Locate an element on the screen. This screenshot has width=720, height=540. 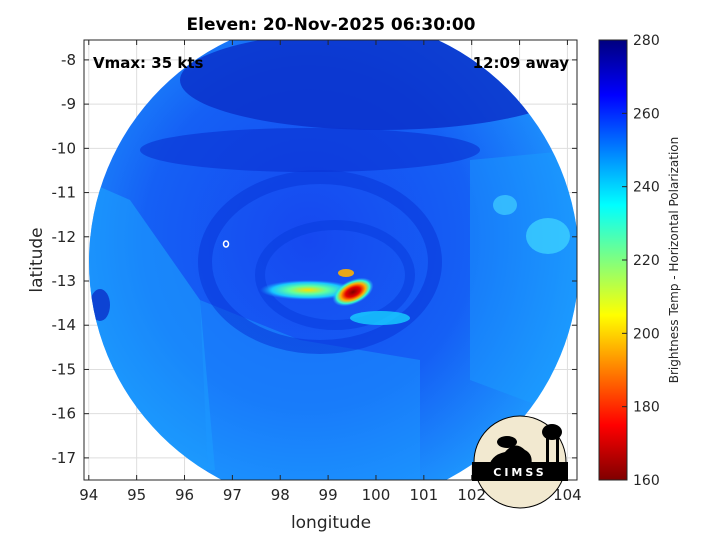
x-tick-label: 97 is located at coordinates (232, 495).